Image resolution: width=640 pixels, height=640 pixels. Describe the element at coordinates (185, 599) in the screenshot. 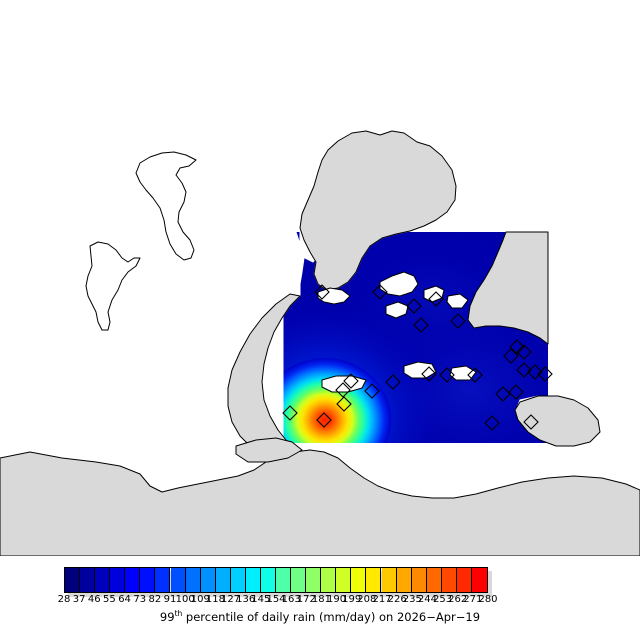

I see `colorbar-tick: 100` at that location.